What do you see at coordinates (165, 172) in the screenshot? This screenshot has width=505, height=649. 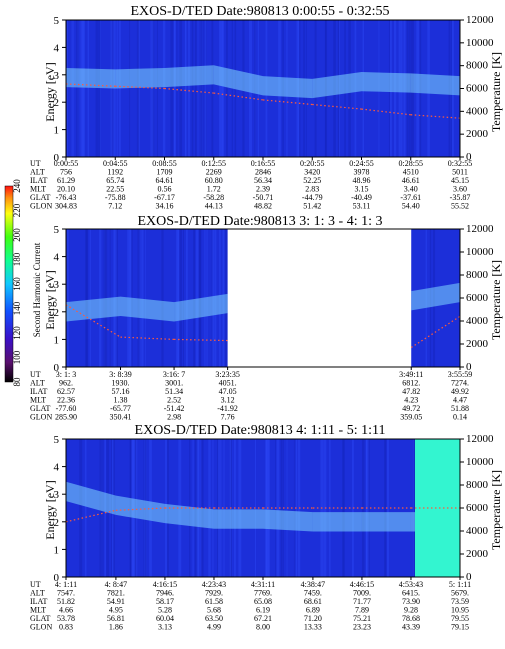 I see `ephemeris-value: 1709` at bounding box center [165, 172].